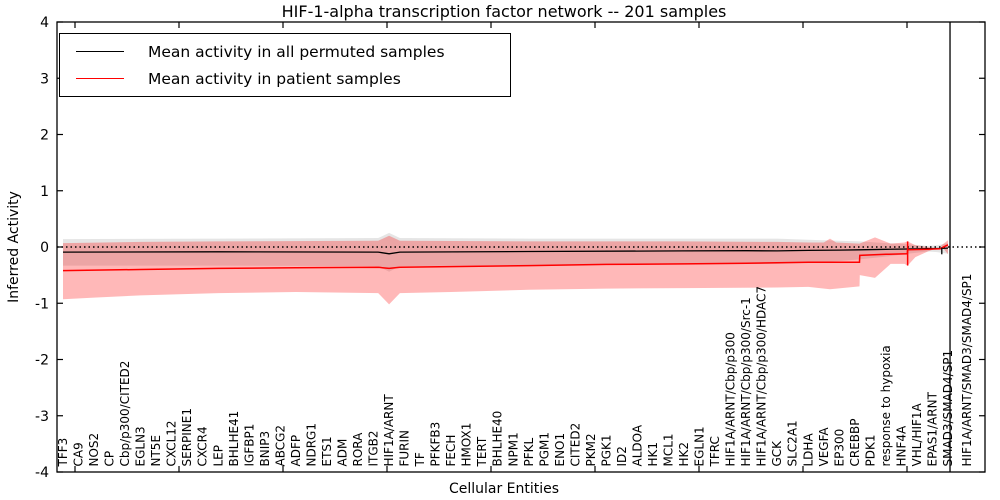  I want to click on x-tick-label: EP300, so click(839, 448).